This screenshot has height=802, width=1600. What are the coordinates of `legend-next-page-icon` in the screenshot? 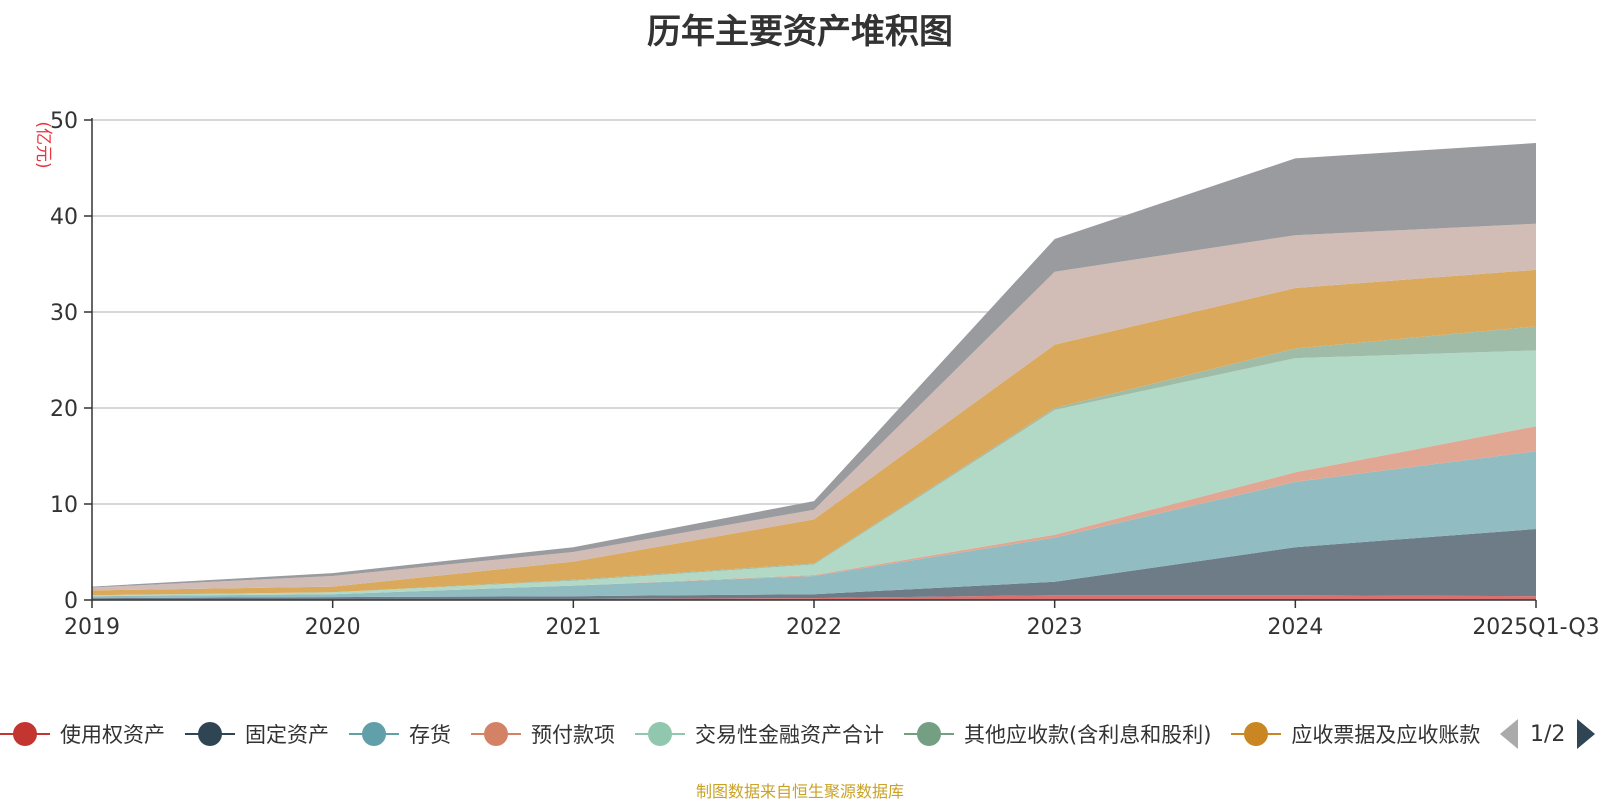 It's located at (1586, 734).